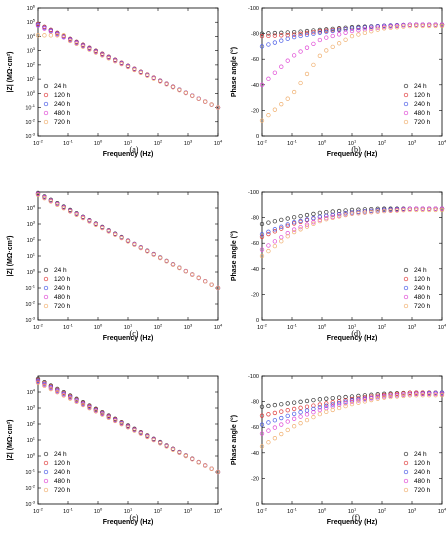  Describe the element at coordinates (31, 22) in the screenshot. I see `y-tick-label: 10⁵` at that location.